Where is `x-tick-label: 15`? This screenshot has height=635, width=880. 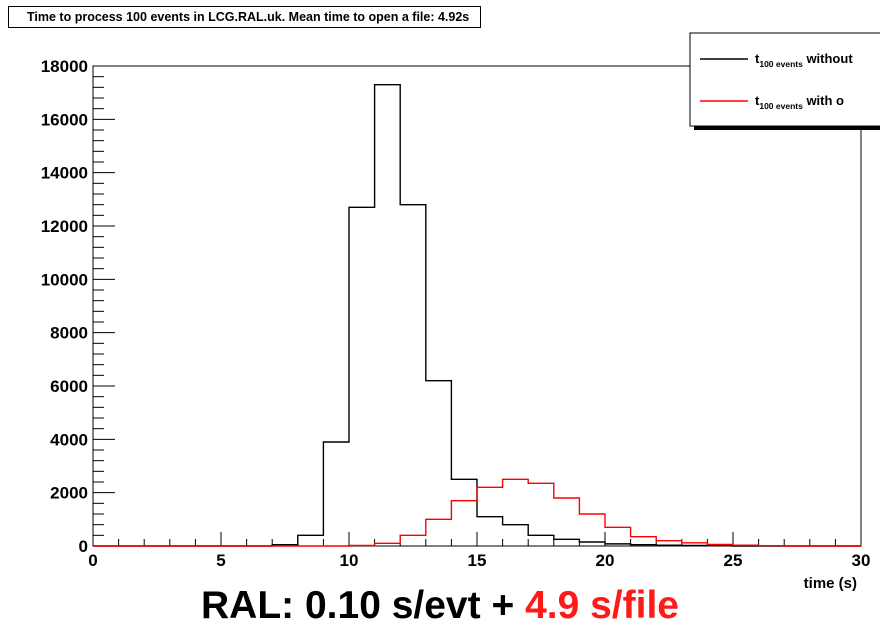 x-tick-label: 15 is located at coordinates (477, 560).